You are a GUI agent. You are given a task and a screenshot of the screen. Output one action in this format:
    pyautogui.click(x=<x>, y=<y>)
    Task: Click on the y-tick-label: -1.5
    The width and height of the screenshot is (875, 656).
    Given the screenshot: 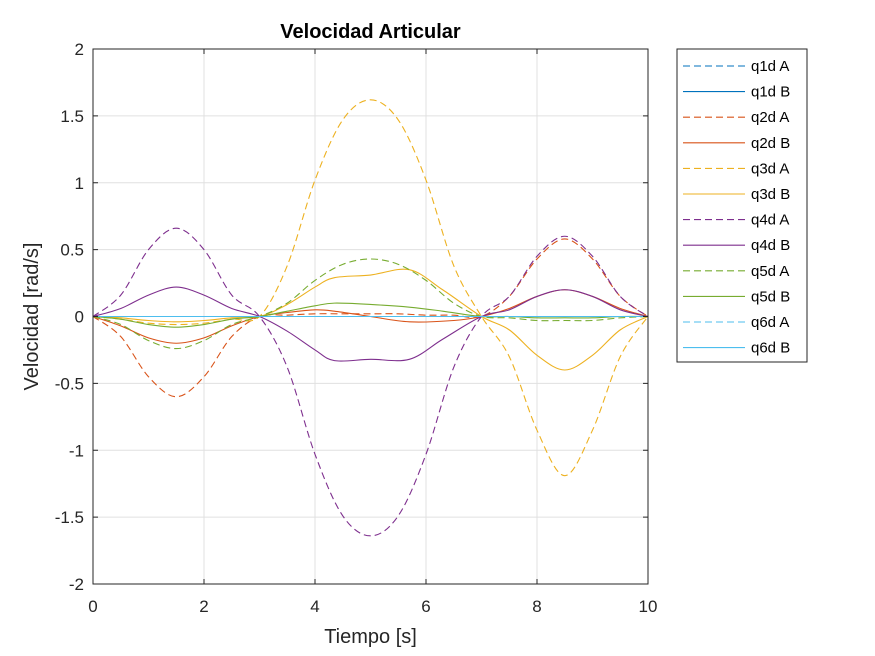 What is the action you would take?
    pyautogui.click(x=69, y=517)
    